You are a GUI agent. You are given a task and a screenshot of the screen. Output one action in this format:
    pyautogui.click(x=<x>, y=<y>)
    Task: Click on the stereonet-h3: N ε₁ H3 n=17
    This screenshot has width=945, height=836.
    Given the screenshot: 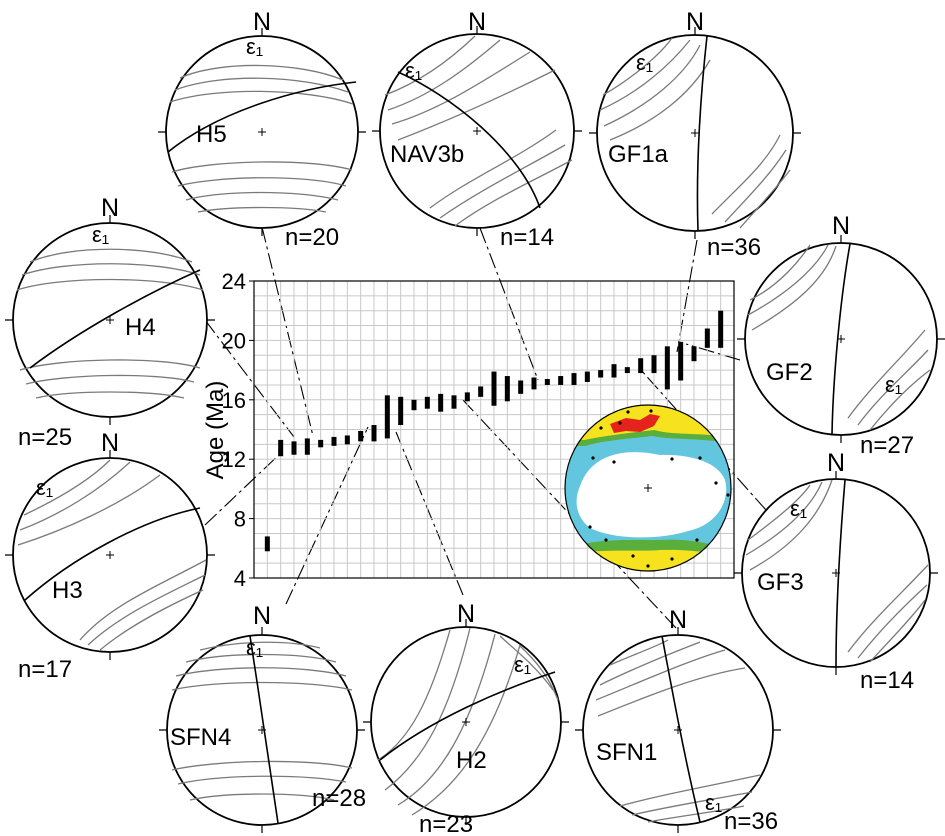 What is the action you would take?
    pyautogui.click(x=110, y=556)
    